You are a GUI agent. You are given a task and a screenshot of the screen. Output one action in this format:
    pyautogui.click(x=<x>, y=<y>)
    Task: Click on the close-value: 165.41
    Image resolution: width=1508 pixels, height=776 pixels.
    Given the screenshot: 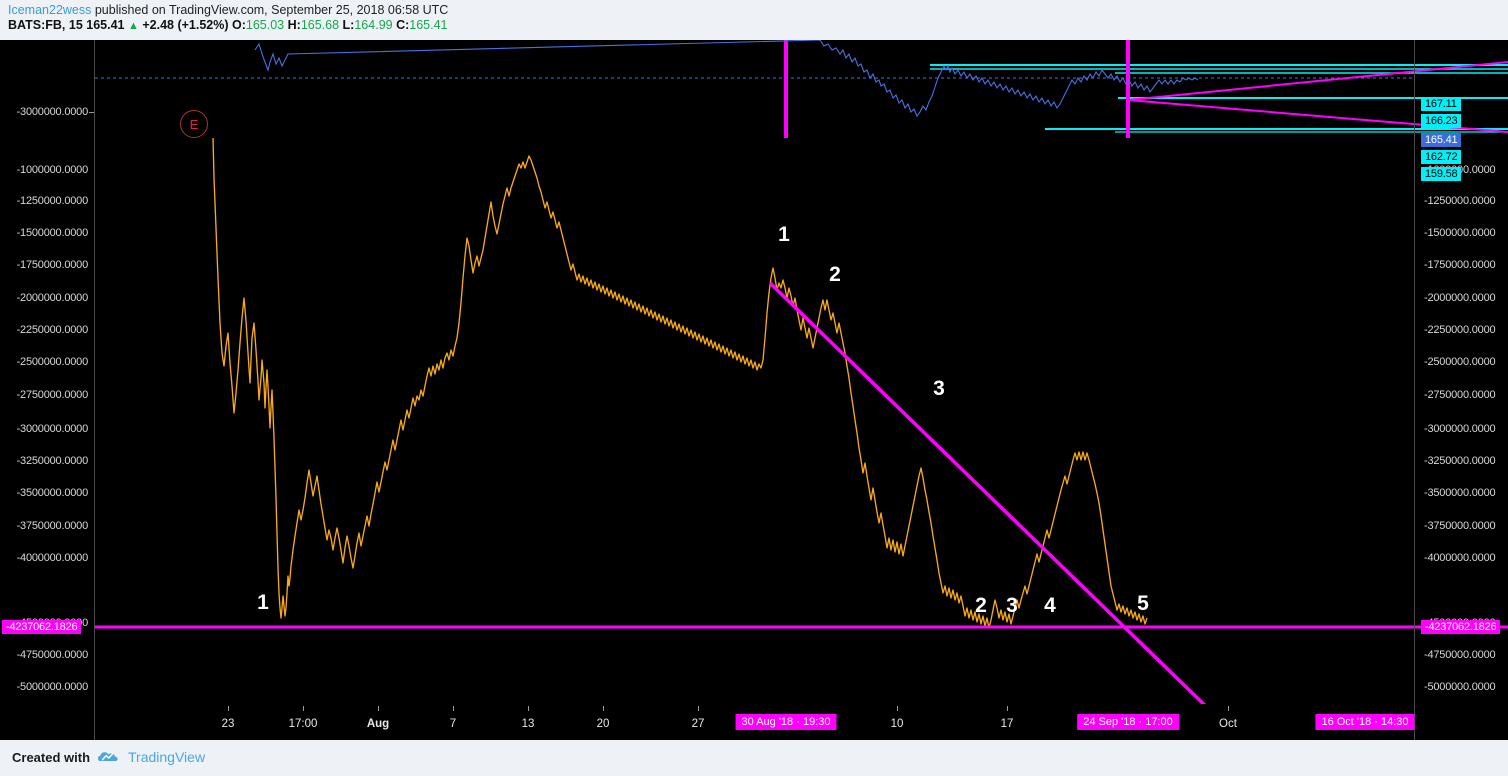 What is the action you would take?
    pyautogui.click(x=428, y=25)
    